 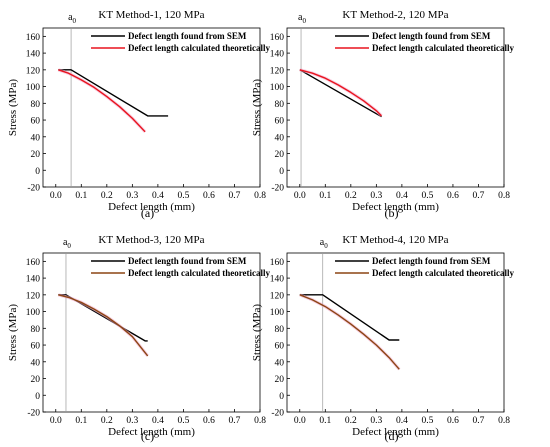 What do you see at coordinates (151, 240) in the screenshot?
I see `chart-title: KT Method-3, 120 MPa` at bounding box center [151, 240].